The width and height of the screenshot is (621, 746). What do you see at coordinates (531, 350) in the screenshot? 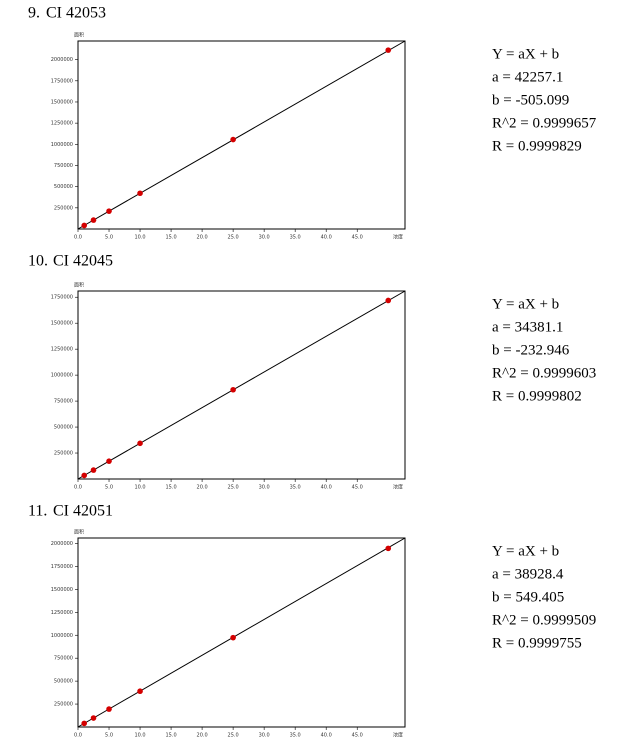
I see `equation-line: b = -232.946` at bounding box center [531, 350].